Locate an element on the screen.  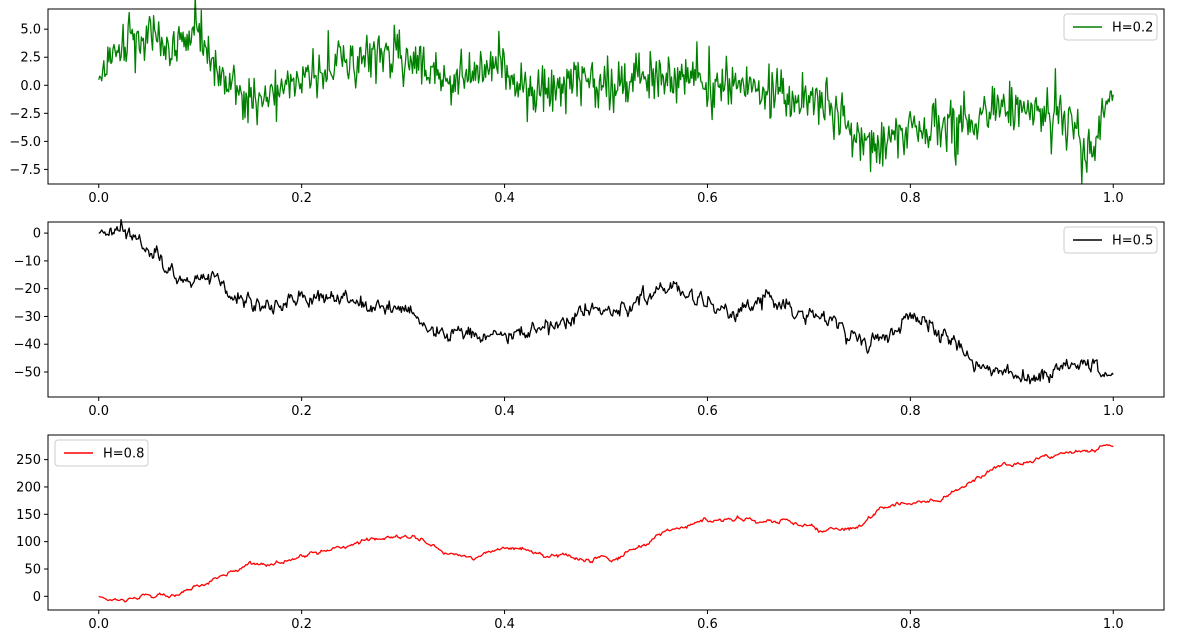
legend-label: H=0.5 is located at coordinates (1132, 241).